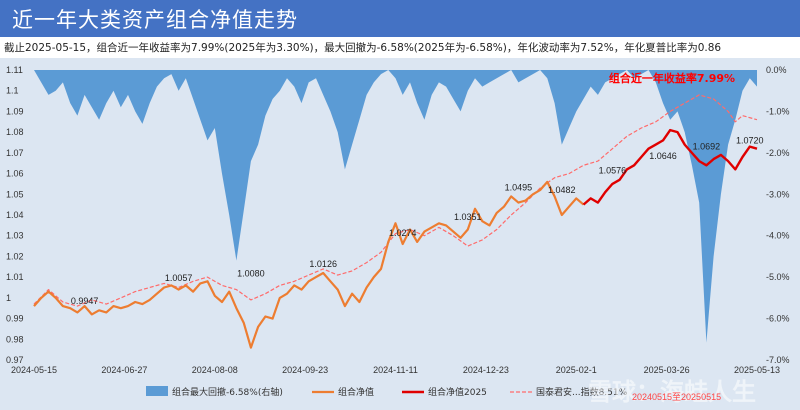 This screenshot has height=410, width=800. Describe the element at coordinates (15, 194) in the screenshot. I see `y-left-tick-label: 1.05` at that location.